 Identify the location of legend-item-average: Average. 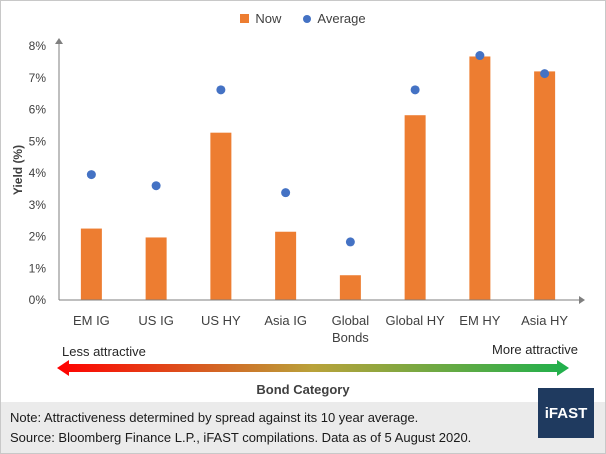
(334, 18).